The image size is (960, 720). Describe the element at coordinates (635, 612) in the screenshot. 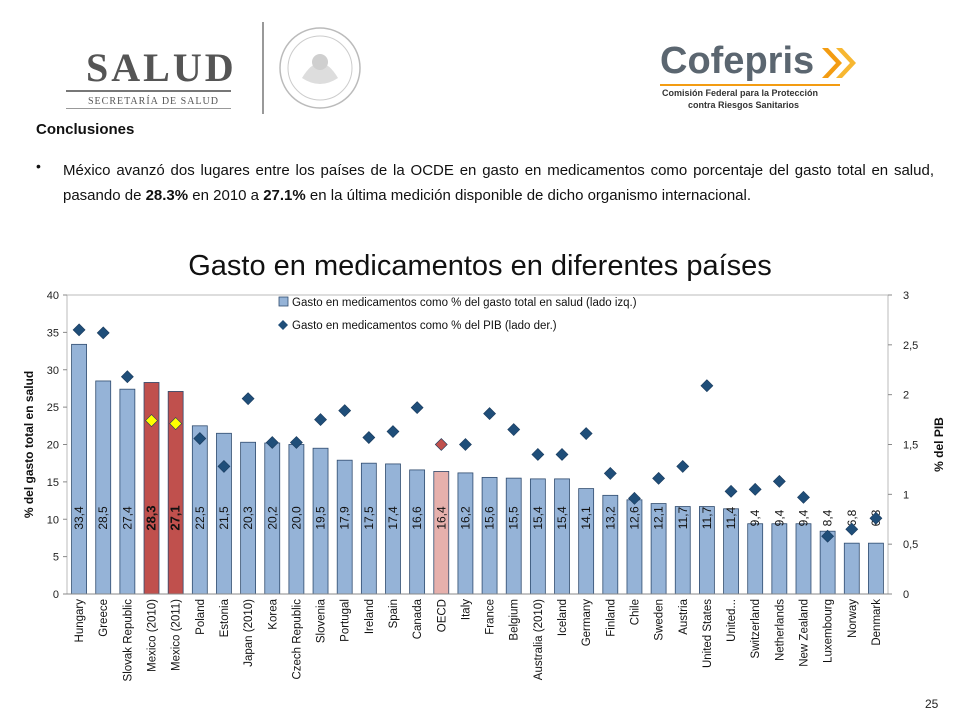

I see `category-label: Chile` at that location.